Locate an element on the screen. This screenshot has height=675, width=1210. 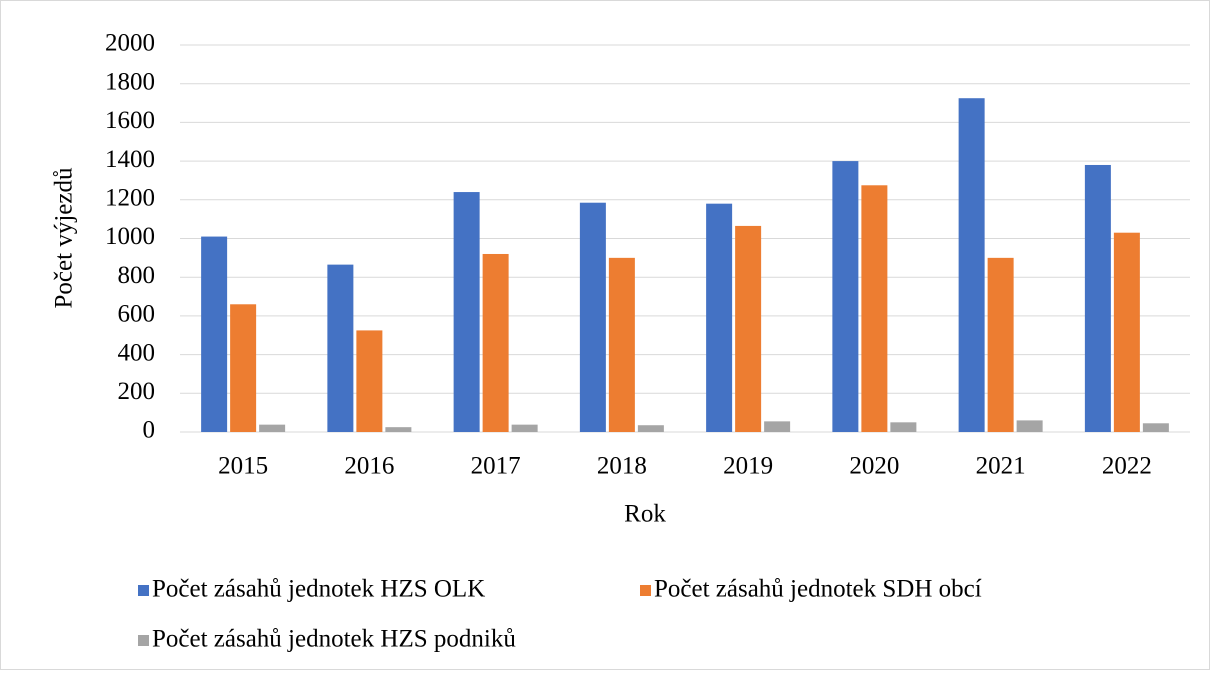
y-tick-label: 200 is located at coordinates (137, 391).